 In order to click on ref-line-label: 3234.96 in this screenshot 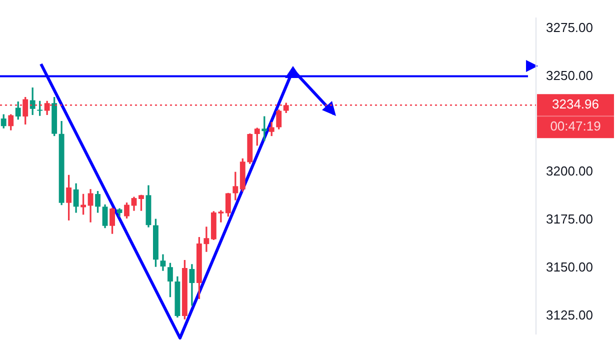, I will do `click(575, 104)`.